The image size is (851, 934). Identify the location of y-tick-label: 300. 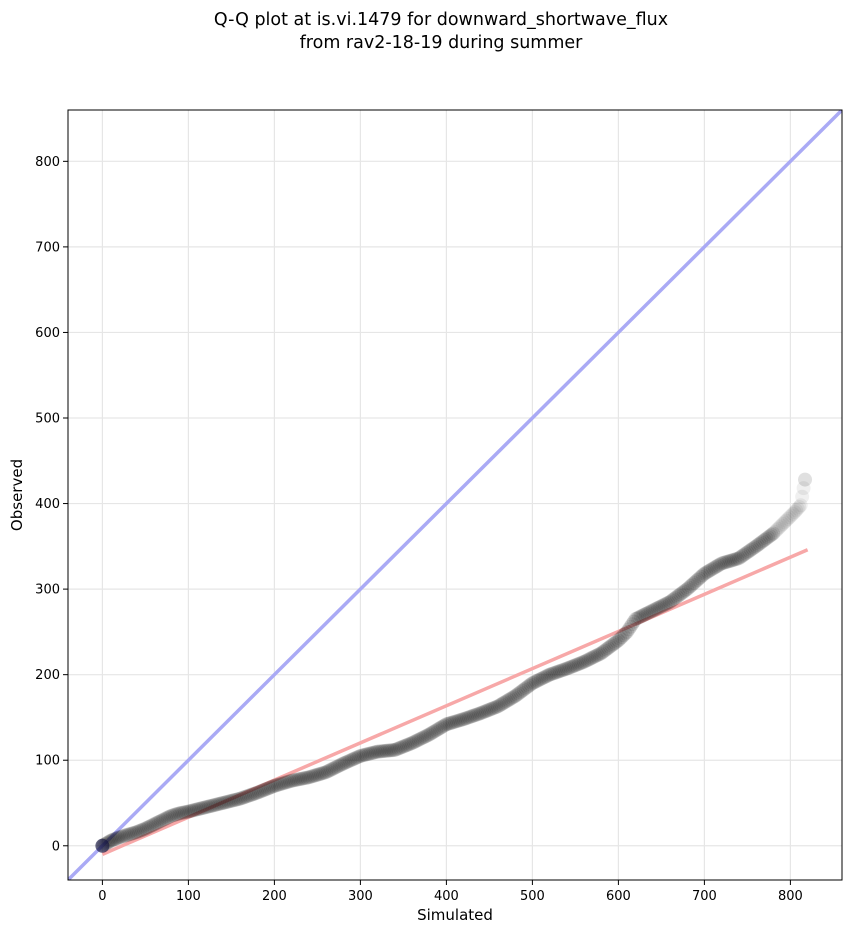
(47, 590).